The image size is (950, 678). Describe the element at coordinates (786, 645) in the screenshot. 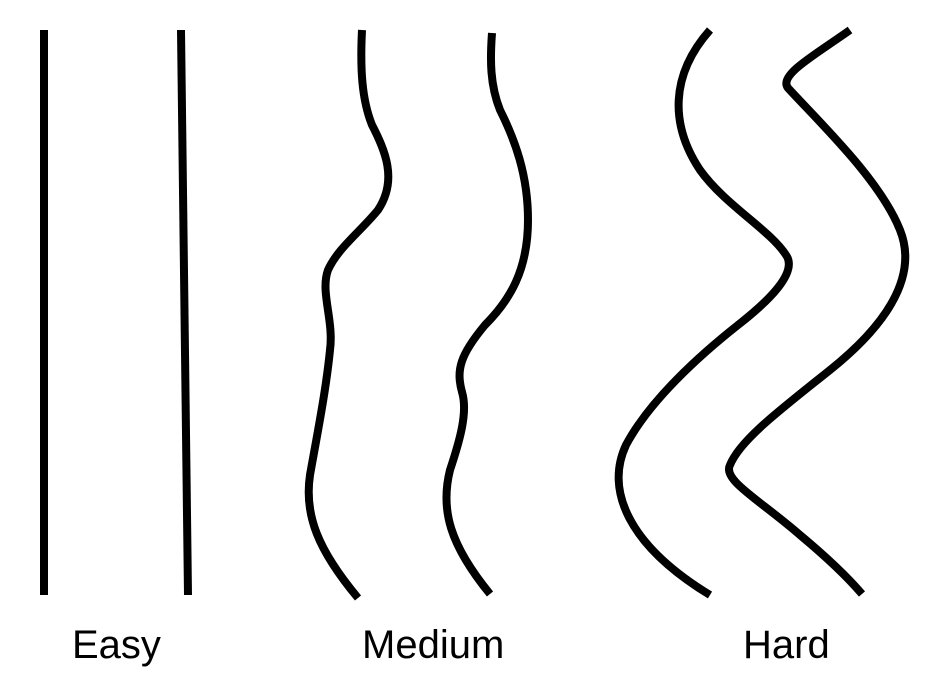

I see `hard-label: Hard` at that location.